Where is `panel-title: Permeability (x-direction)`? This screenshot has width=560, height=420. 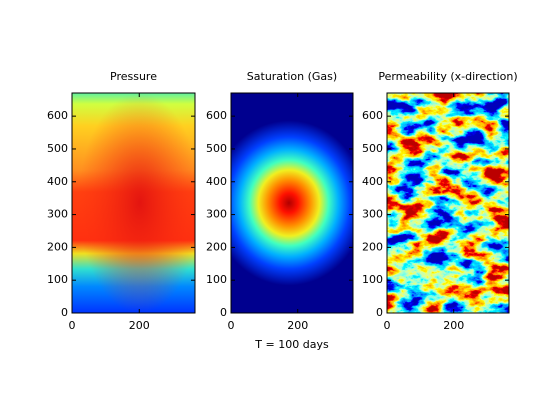
panel-title: Permeability (x-direction) is located at coordinates (447, 76).